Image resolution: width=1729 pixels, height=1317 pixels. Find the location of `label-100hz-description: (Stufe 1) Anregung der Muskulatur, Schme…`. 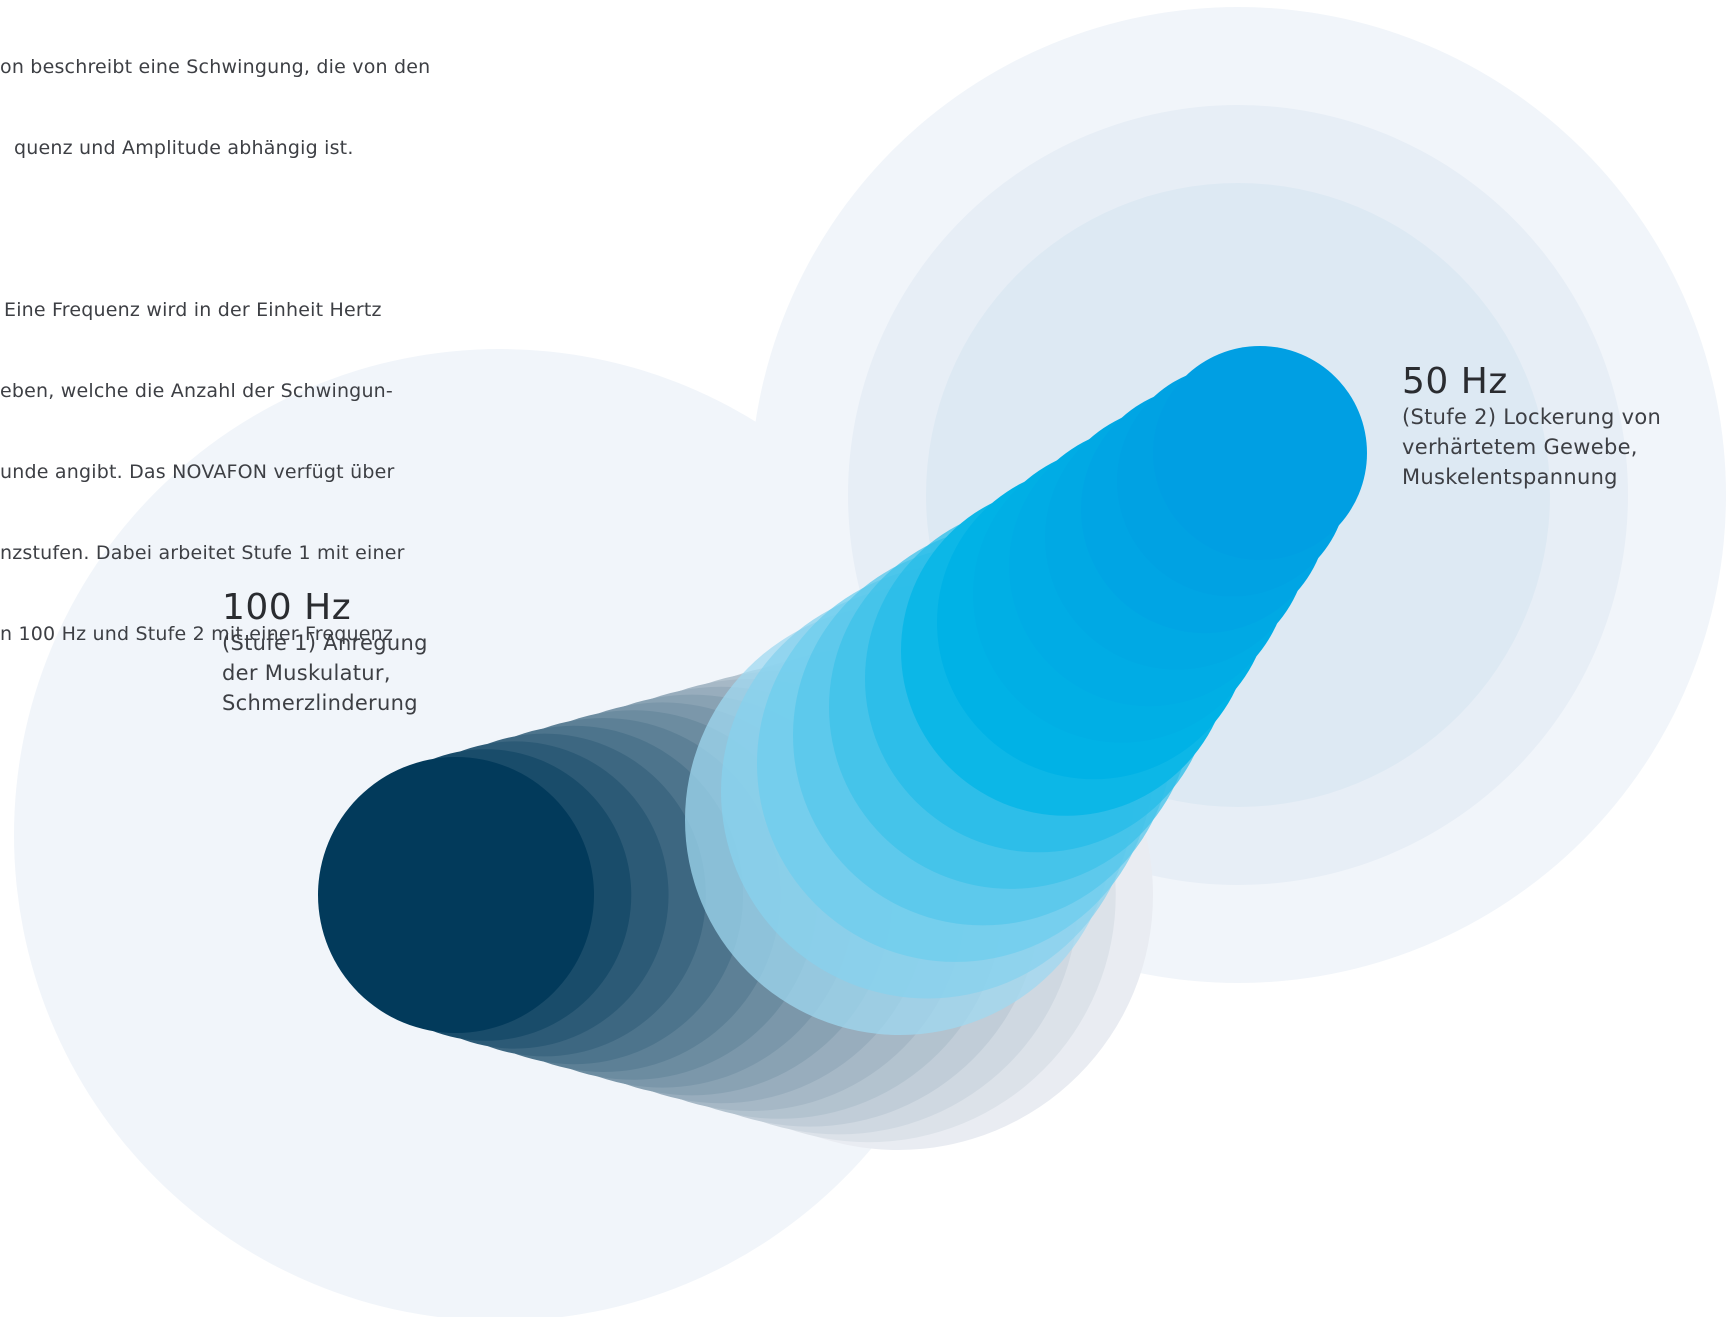

label-100hz-description: (Stufe 1) Anregung der Muskulatur, Schme… is located at coordinates (325, 673).